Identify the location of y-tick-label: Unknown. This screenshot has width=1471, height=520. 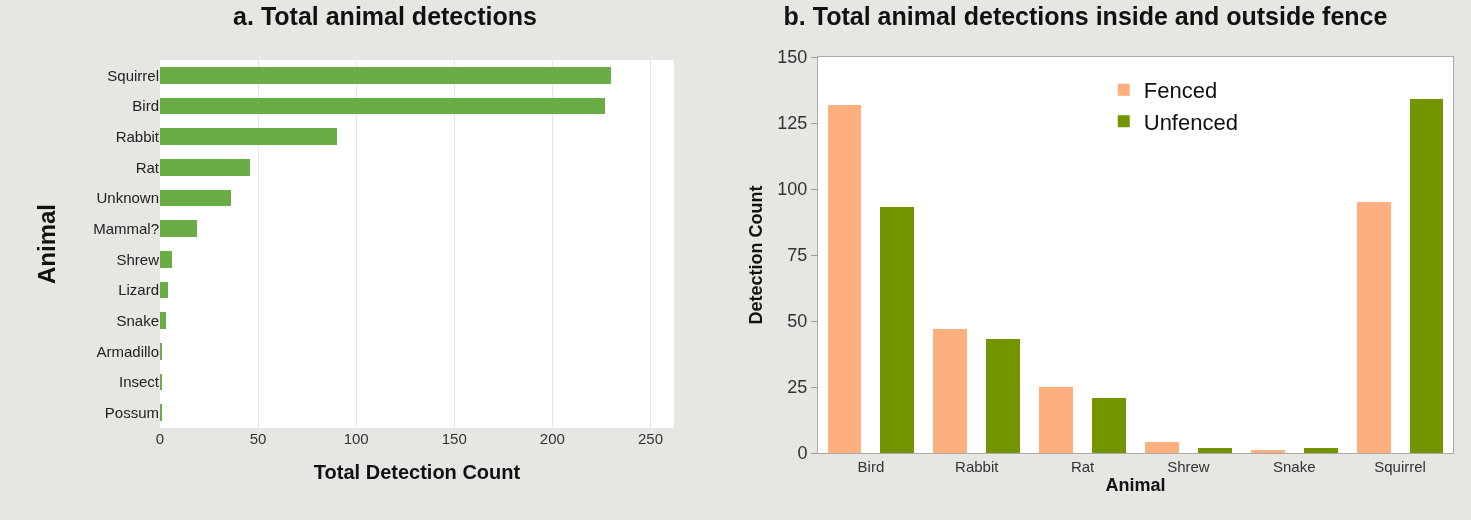
(127, 198).